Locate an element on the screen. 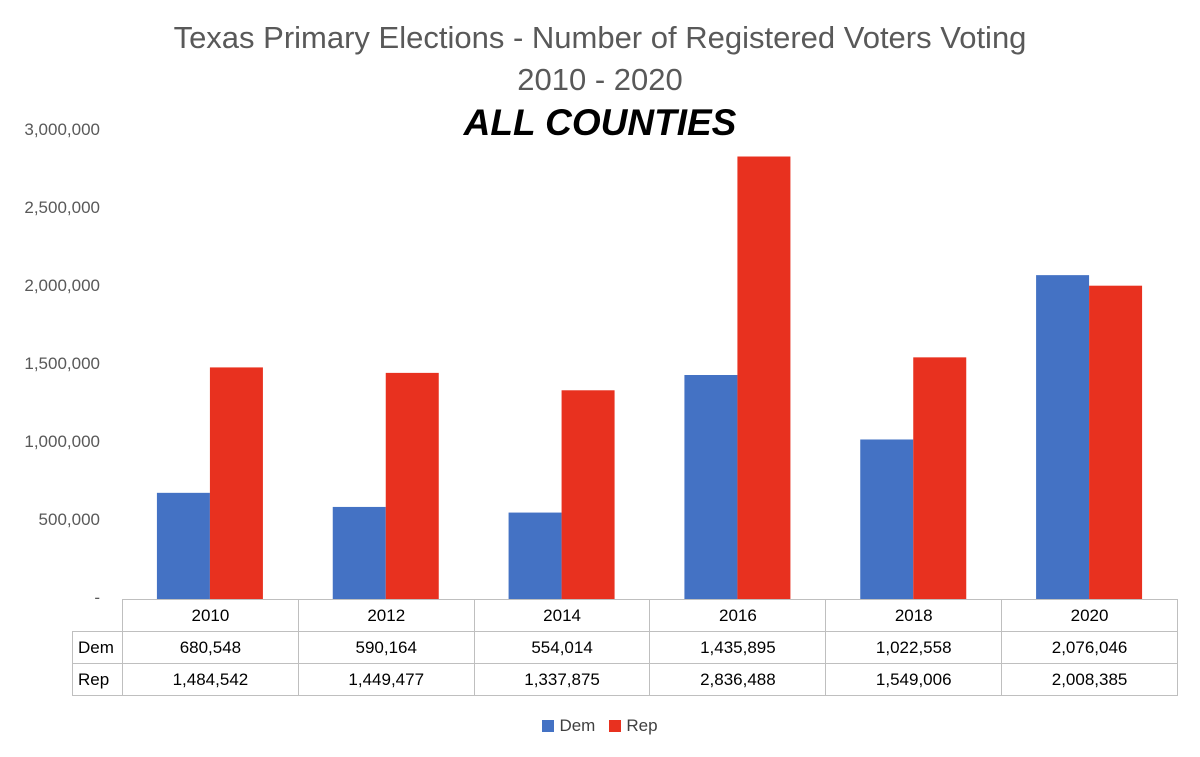 The height and width of the screenshot is (757, 1200). data-label: 1,022,558 is located at coordinates (914, 647).